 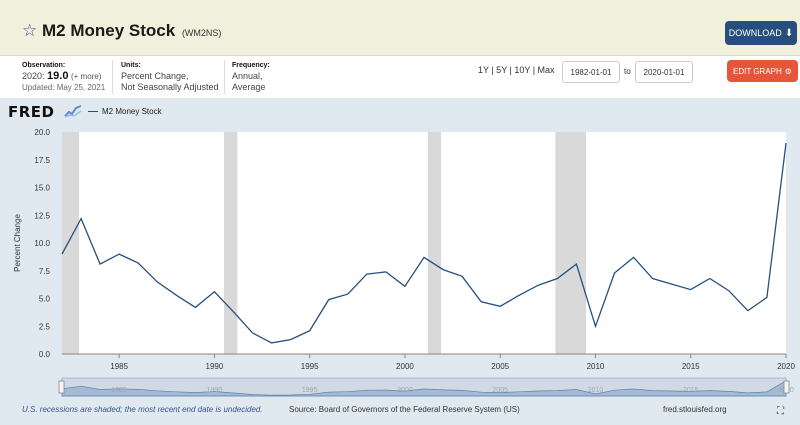 I want to click on page-title: M2 Money Stock (WM2NS), so click(x=131, y=31).